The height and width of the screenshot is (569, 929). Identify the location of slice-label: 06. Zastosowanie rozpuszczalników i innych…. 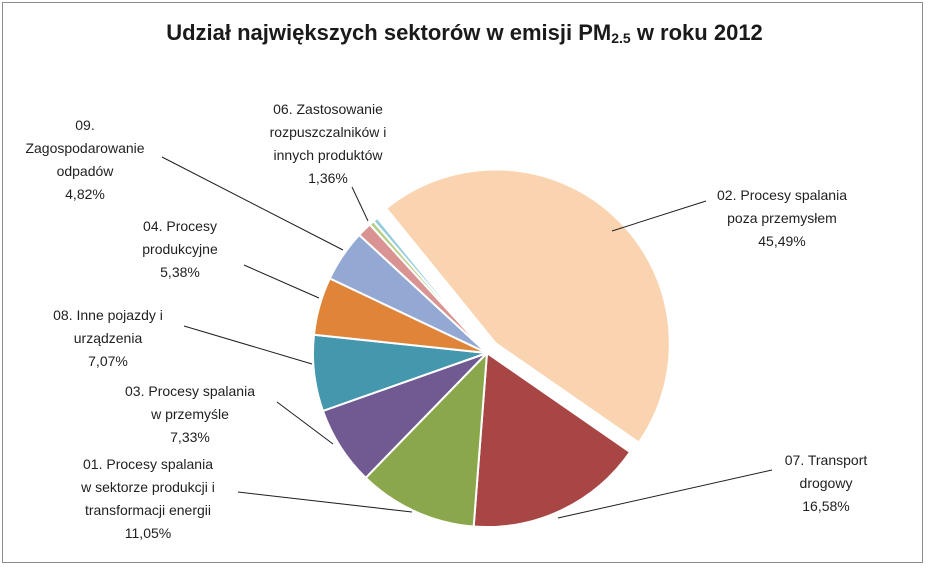
(328, 143).